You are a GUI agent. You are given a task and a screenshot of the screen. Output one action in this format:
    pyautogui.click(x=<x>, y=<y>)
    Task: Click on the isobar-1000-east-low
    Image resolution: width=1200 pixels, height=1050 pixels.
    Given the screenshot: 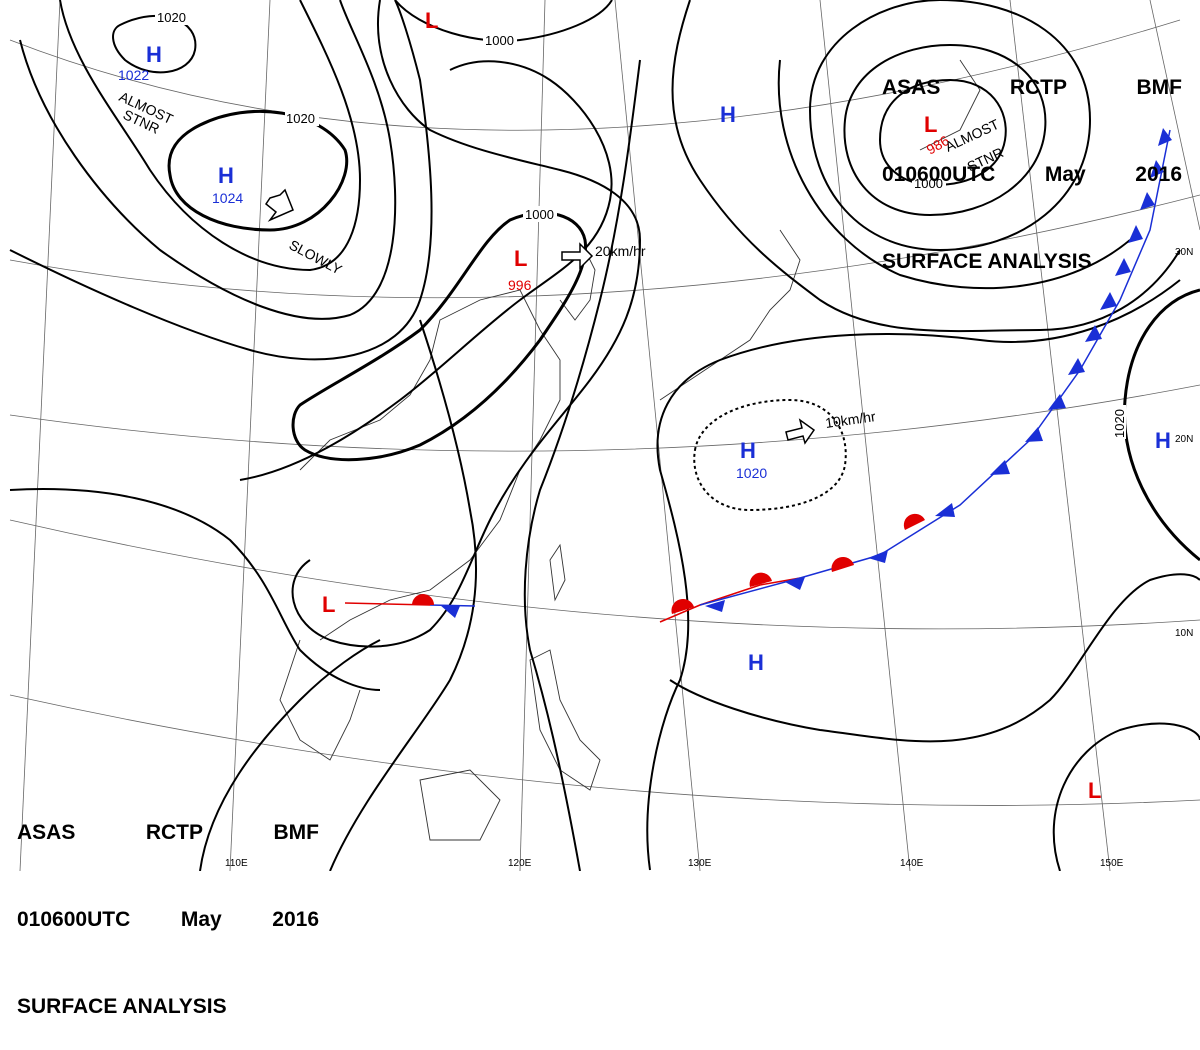 What is the action you would take?
    pyautogui.click(x=942, y=132)
    